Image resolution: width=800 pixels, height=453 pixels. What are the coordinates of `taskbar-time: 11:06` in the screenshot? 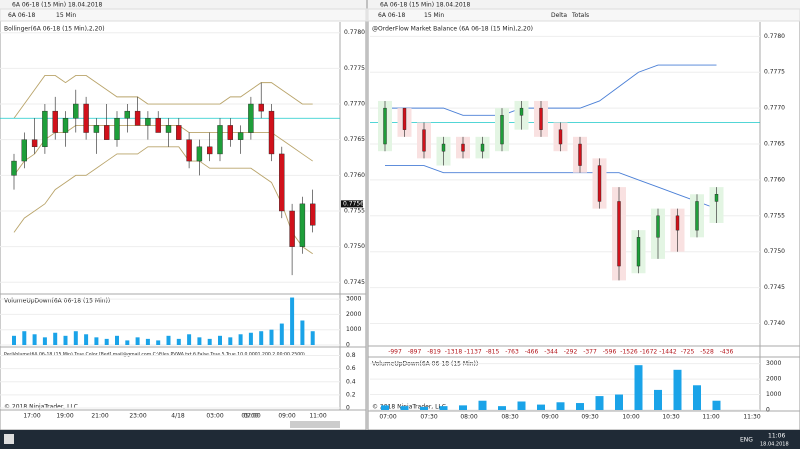 It's located at (776, 436).